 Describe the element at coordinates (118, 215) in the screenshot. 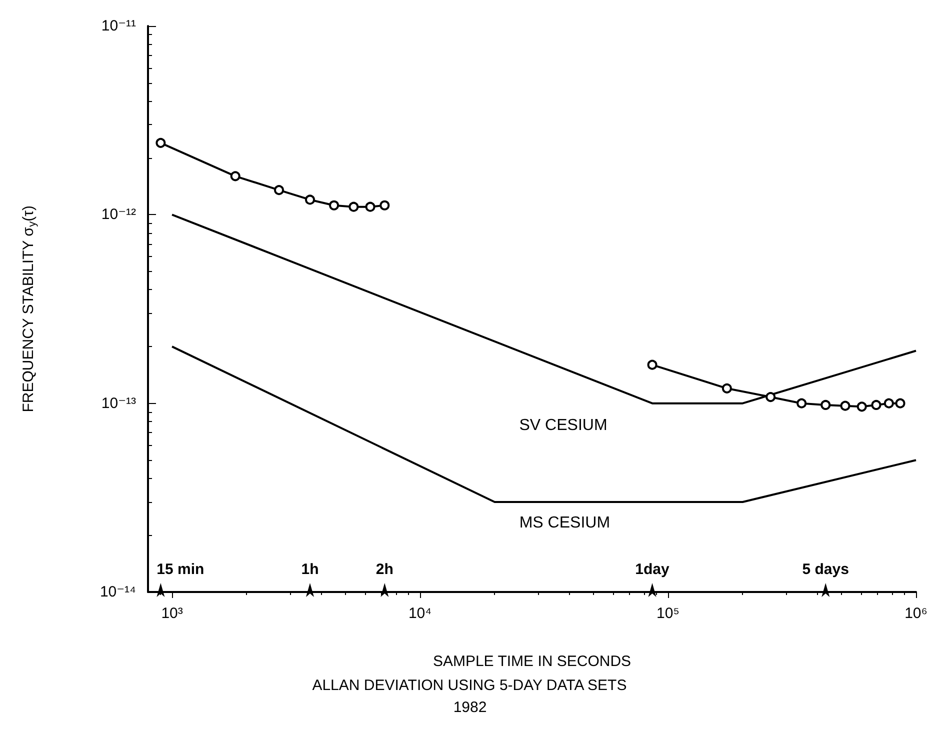

I see `y-tick-label: 10⁻¹²` at that location.